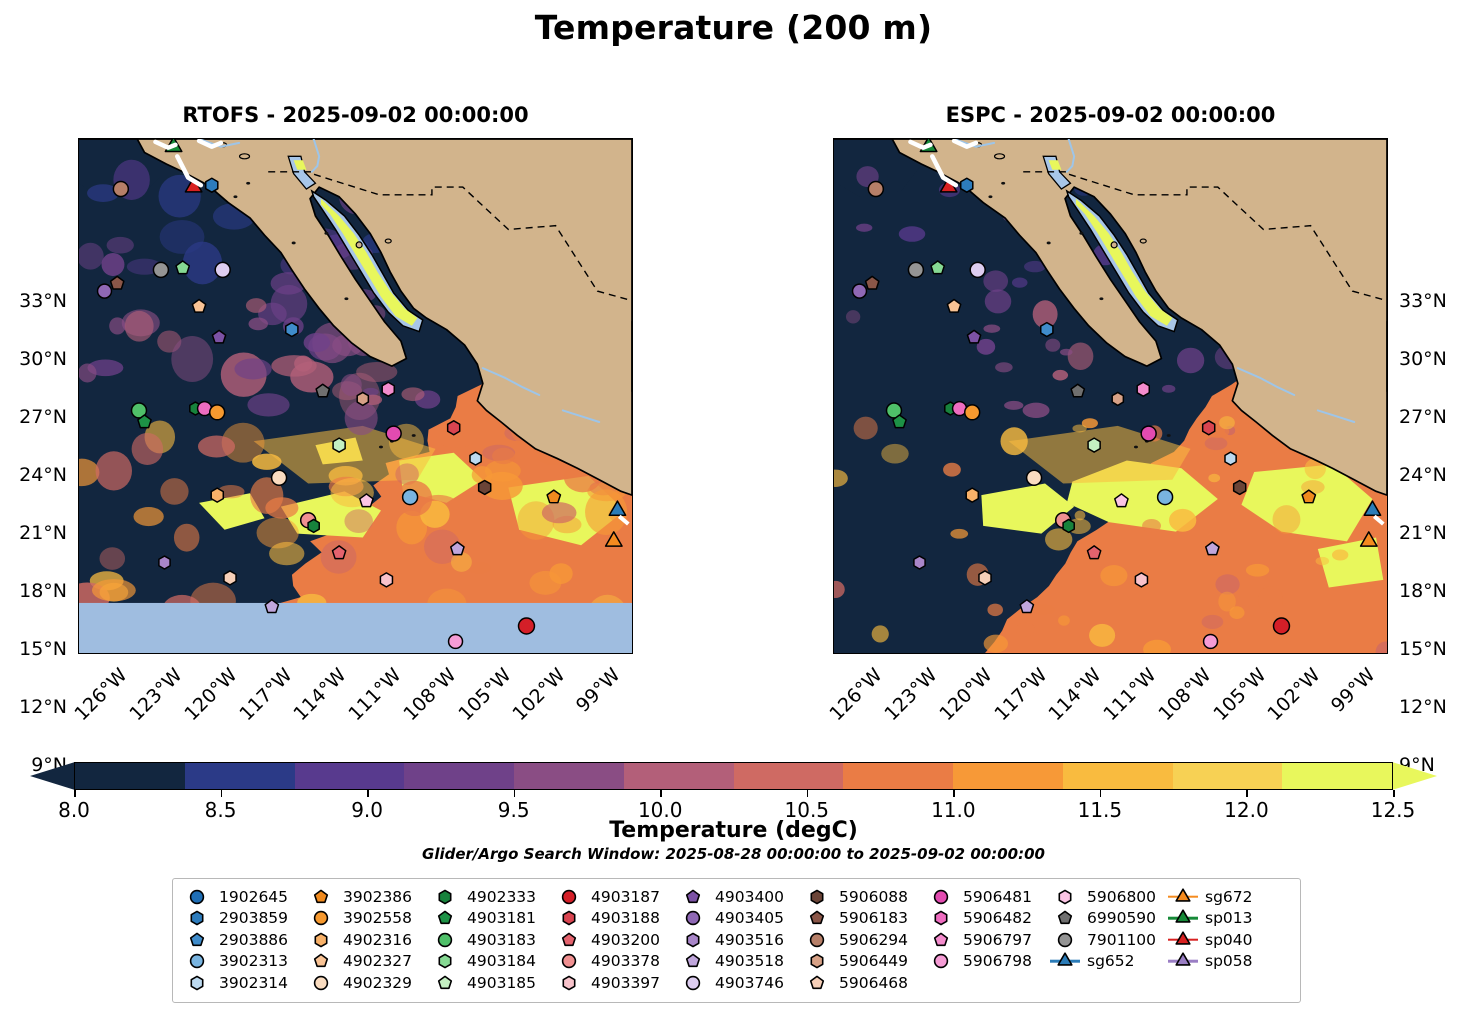  I want to click on legend-item-3902558: 3902558, so click(368, 919).